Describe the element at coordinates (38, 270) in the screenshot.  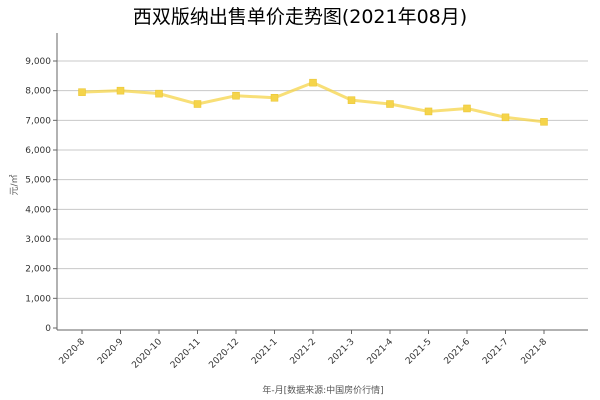
I see `y-tick-label: 2,000` at that location.